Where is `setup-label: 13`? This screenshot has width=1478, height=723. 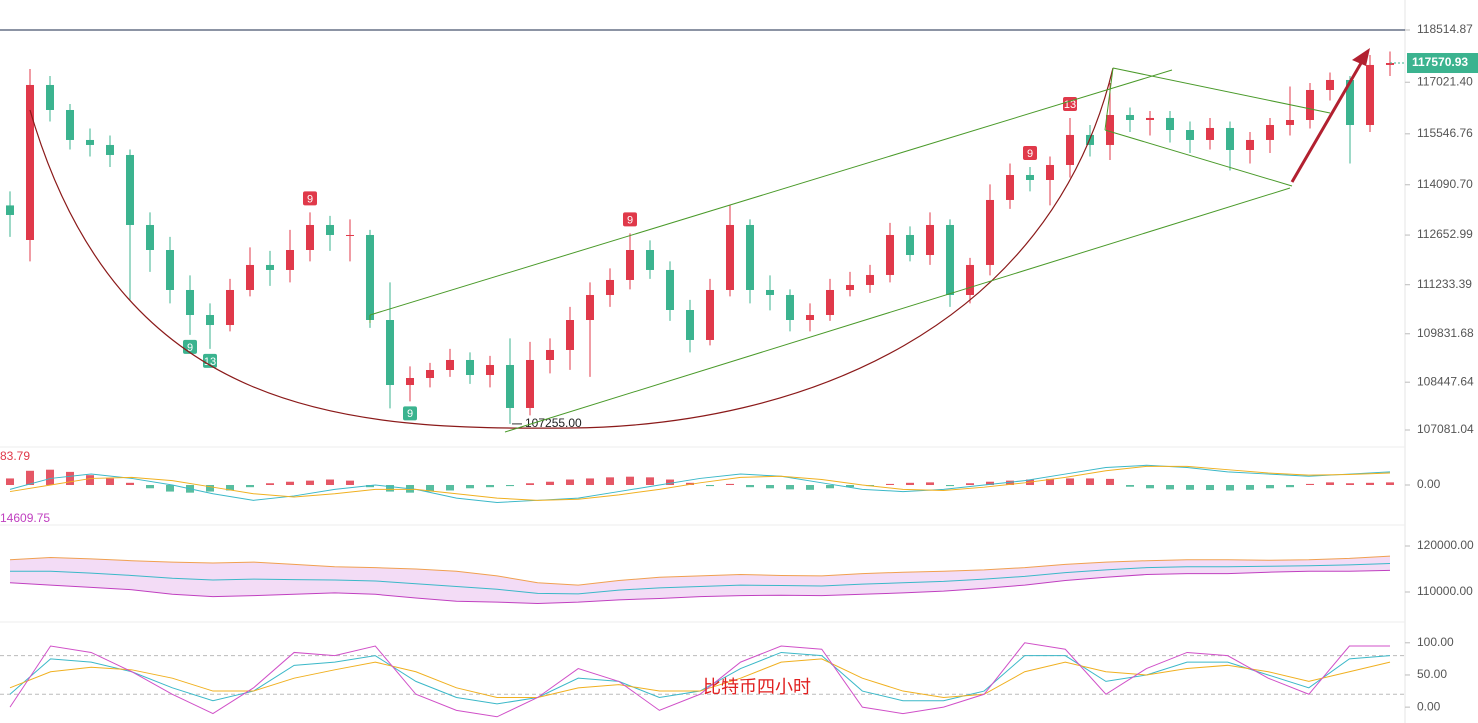 setup-label: 13 is located at coordinates (210, 362).